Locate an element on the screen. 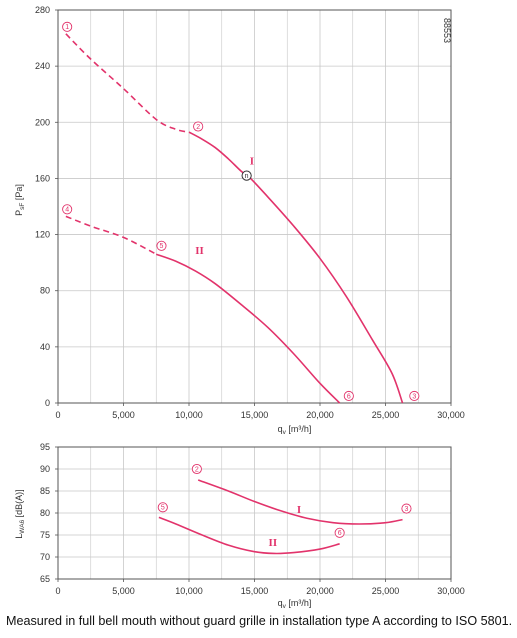 This screenshot has height=638, width=517. series-I-dashed is located at coordinates (127, 83).